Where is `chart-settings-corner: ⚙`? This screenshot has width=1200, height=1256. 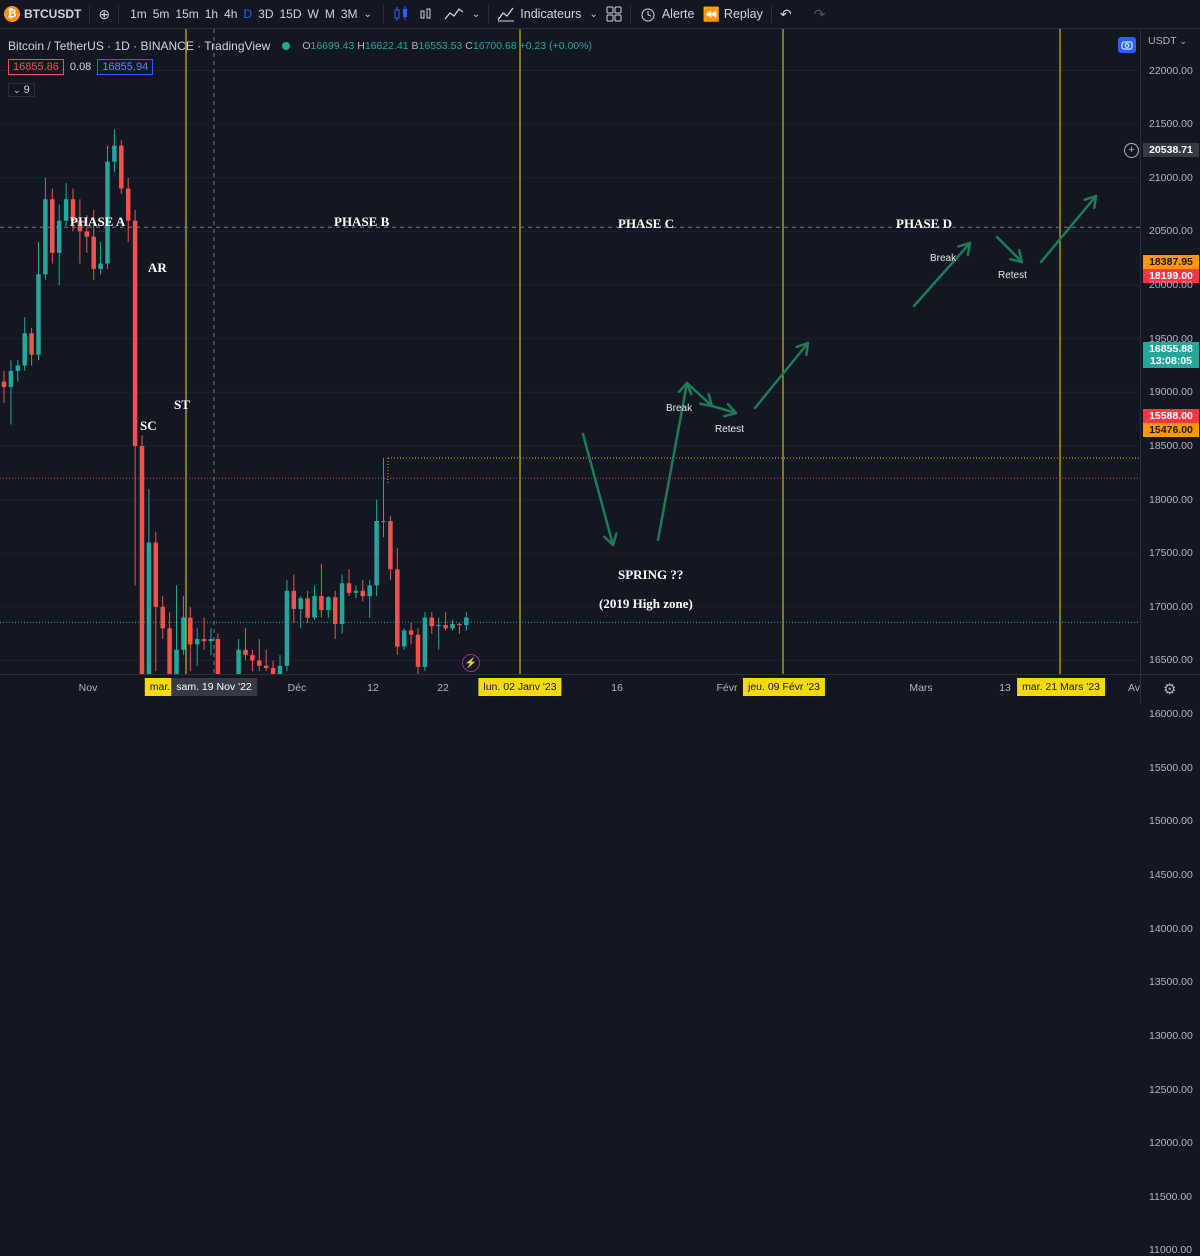 chart-settings-corner: ⚙ is located at coordinates (1170, 688).